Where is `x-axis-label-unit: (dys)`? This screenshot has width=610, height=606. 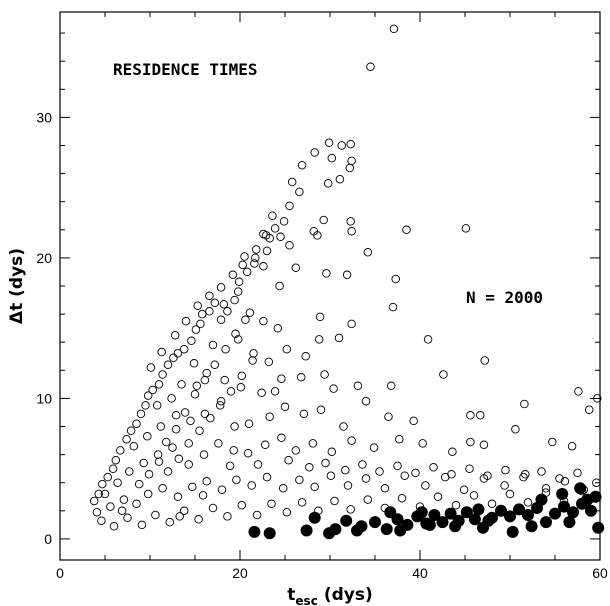 x-axis-label-unit: (dys) is located at coordinates (348, 595).